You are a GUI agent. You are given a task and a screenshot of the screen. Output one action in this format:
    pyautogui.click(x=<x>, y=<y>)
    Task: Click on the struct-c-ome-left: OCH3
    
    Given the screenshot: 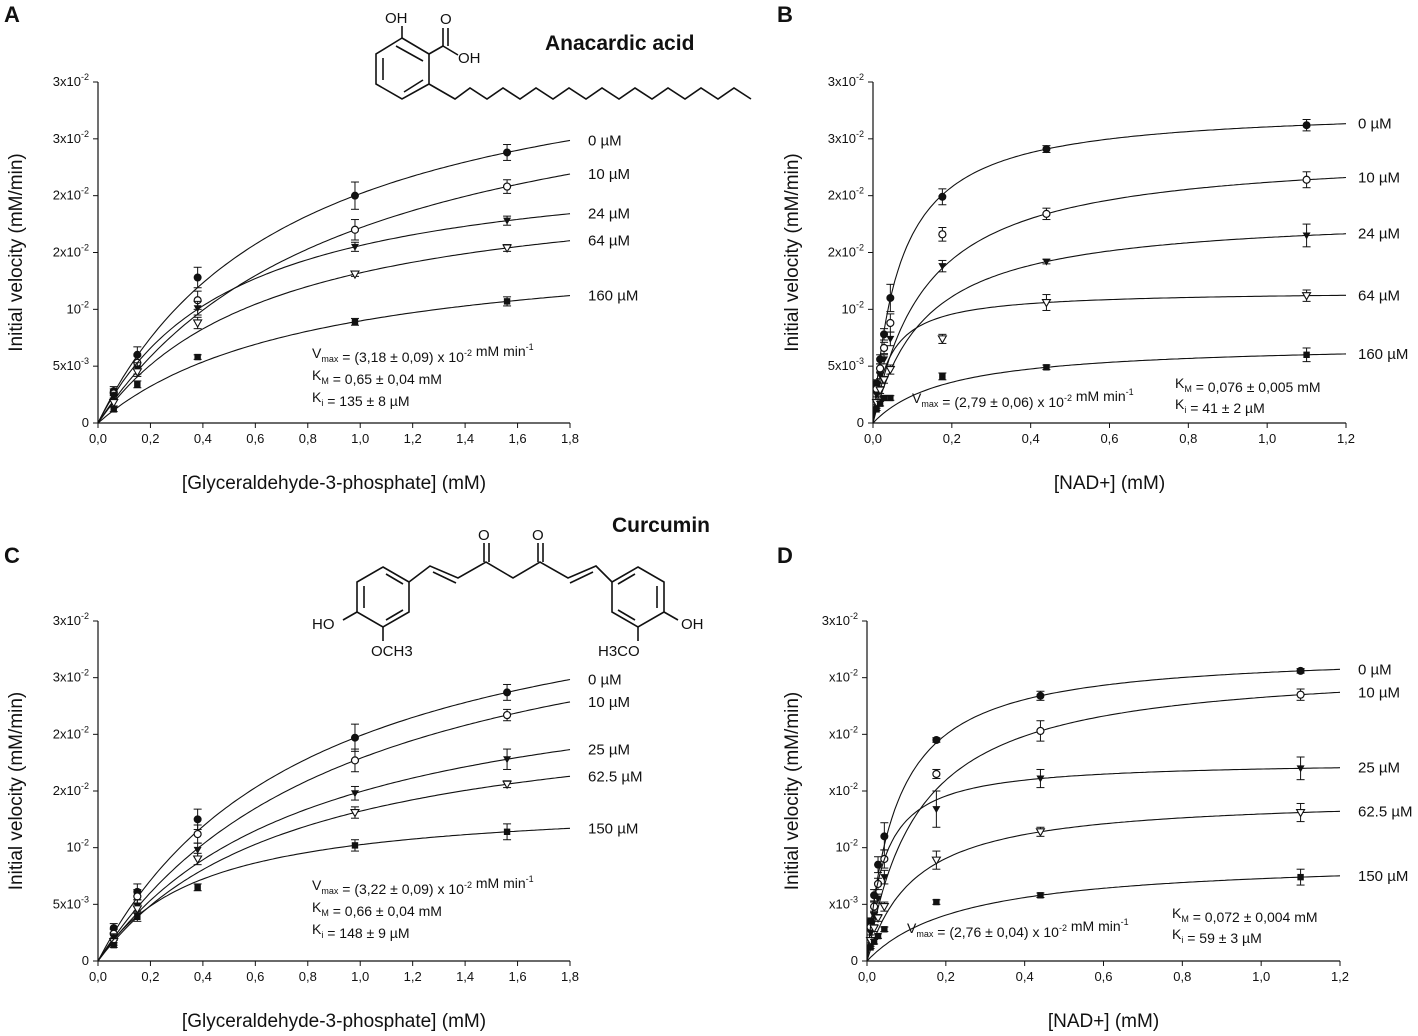 What is the action you would take?
    pyautogui.click(x=392, y=651)
    